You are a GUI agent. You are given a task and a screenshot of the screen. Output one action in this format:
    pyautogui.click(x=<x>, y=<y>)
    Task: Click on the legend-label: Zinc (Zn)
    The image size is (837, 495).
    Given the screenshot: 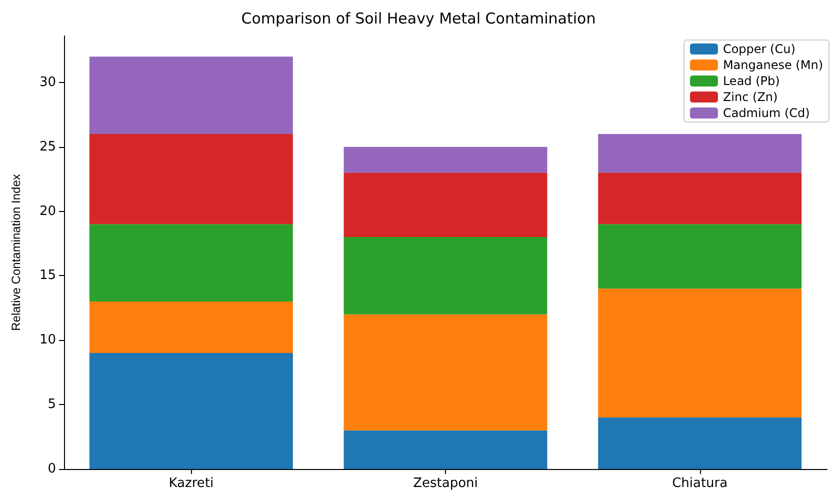 What is the action you would take?
    pyautogui.click(x=750, y=97)
    